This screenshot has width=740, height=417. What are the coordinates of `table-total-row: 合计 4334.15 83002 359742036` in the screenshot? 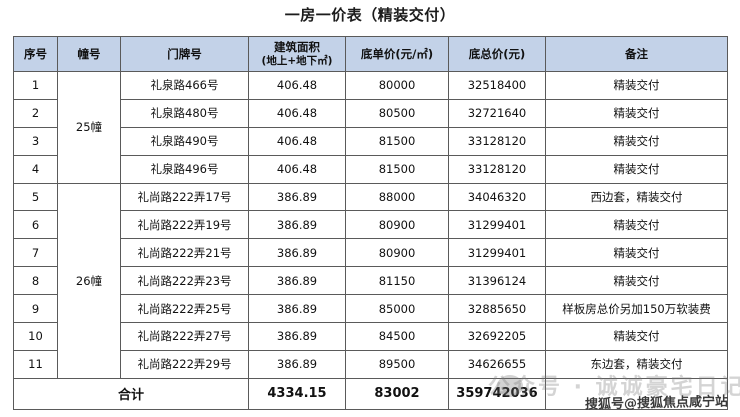 It's located at (370, 393).